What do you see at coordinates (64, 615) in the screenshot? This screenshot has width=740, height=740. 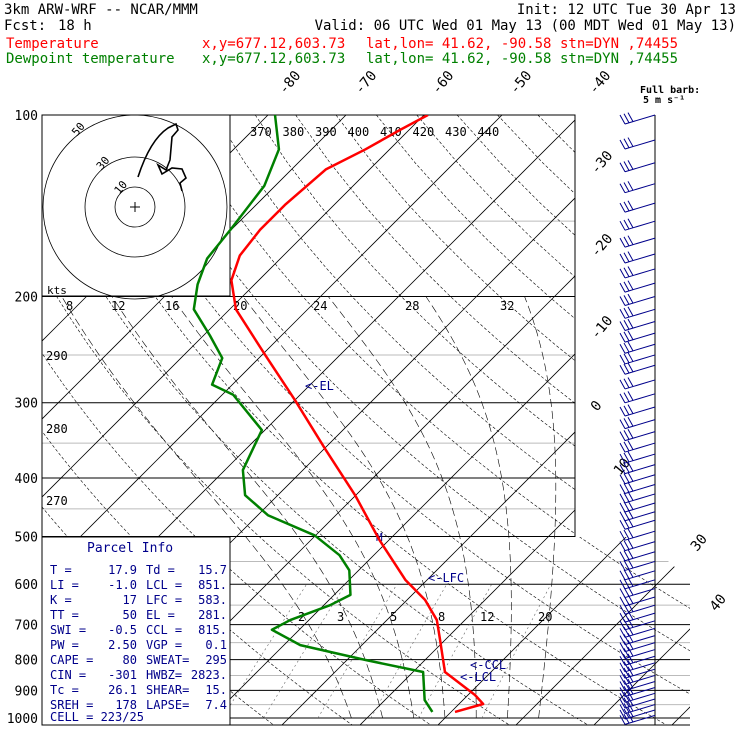 I see `parcel-param-label: TT =` at bounding box center [64, 615].